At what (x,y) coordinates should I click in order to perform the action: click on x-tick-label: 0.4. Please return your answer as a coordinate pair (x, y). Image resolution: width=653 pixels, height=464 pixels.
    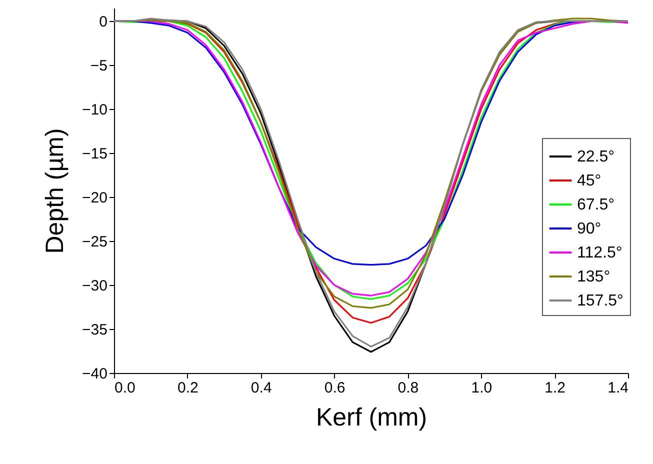
    Looking at the image, I should click on (261, 388).